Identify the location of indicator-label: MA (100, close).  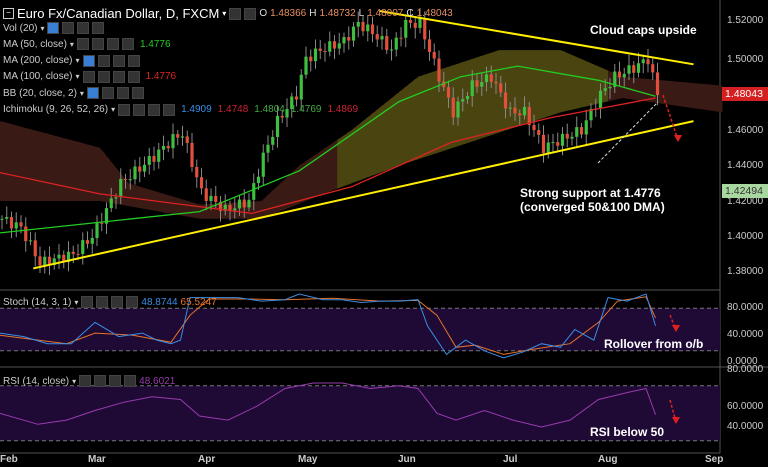
(38, 77).